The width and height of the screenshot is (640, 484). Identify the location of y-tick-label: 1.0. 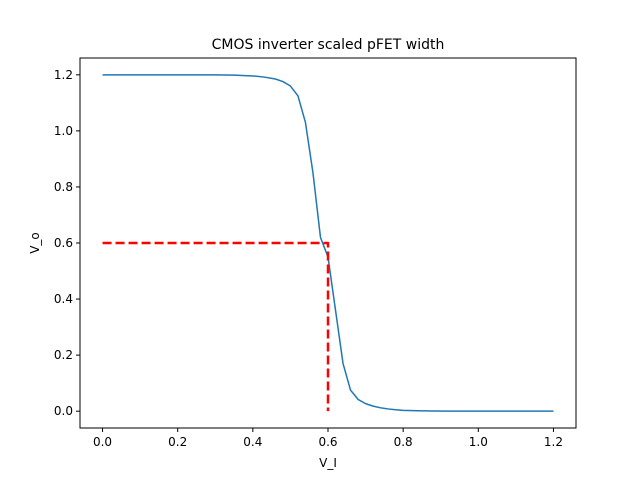
(63, 131).